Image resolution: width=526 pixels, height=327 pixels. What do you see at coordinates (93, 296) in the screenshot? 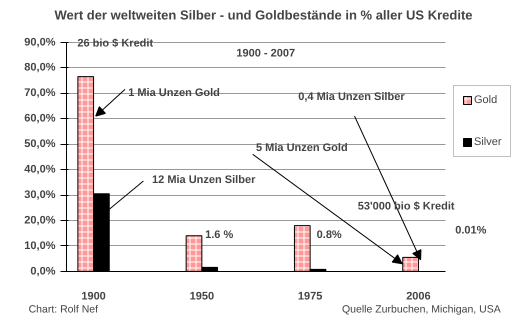
I see `x-tick-label: 1900` at bounding box center [93, 296].